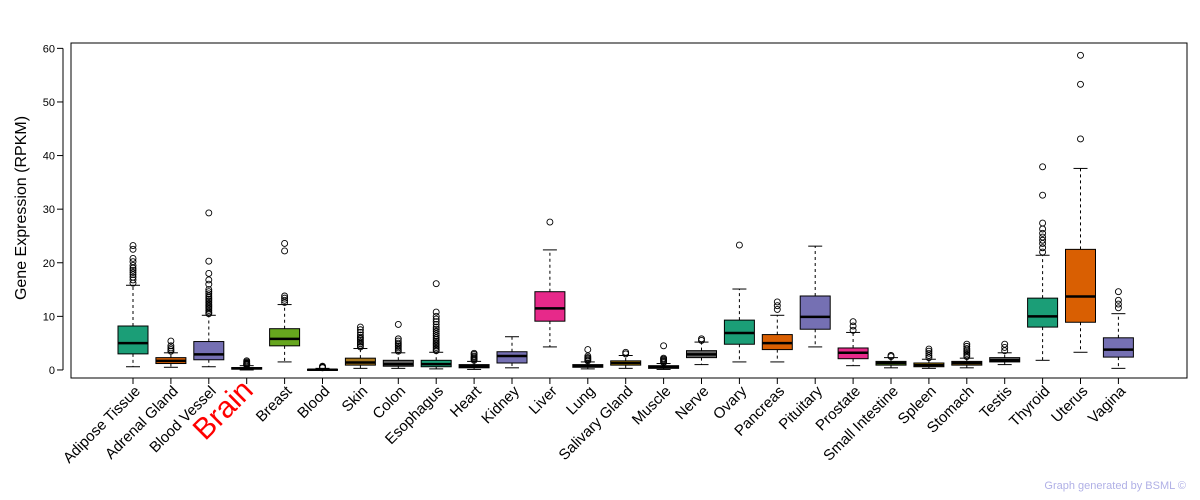 This screenshot has height=500, width=1200. I want to click on box-thyroid, so click(1043, 262).